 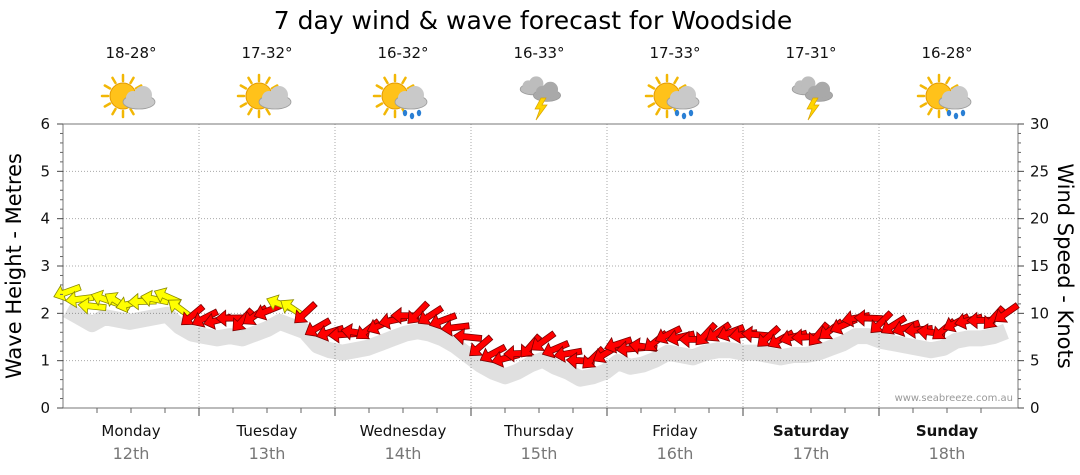 What do you see at coordinates (14, 266) in the screenshot?
I see `y-axis-left-title: Wave Height - Metres` at bounding box center [14, 266].